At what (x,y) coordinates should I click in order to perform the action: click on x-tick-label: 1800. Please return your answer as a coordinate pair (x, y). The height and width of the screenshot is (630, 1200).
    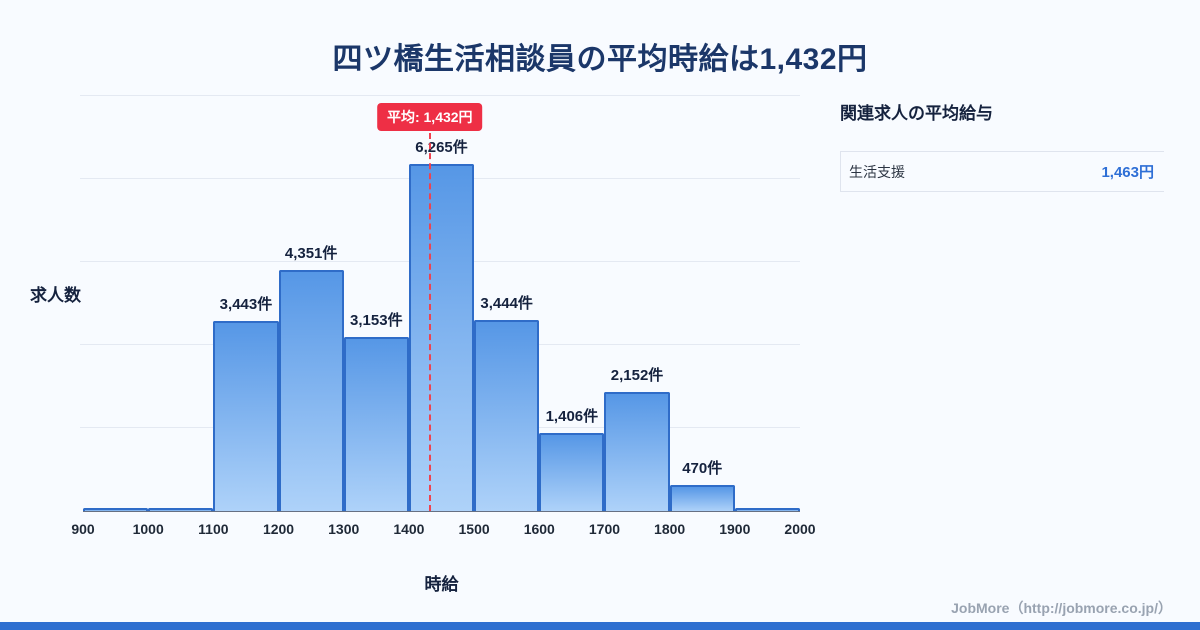
    Looking at the image, I should click on (670, 529).